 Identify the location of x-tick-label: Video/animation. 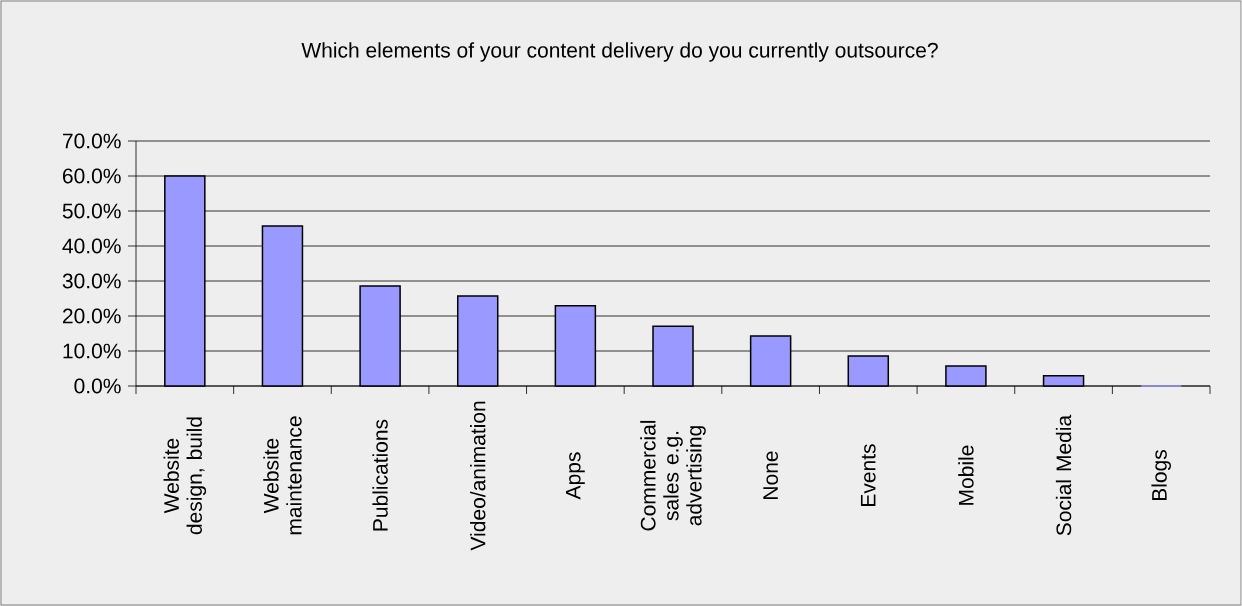
(478, 476).